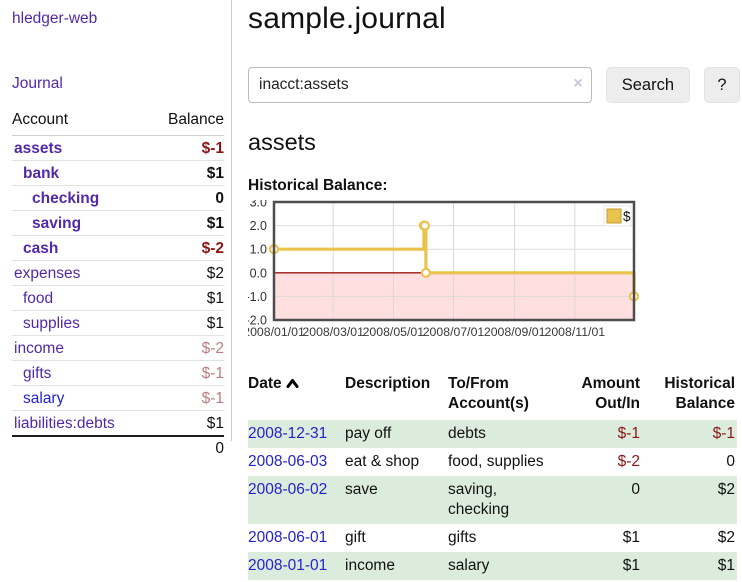 The image size is (742, 582). What do you see at coordinates (118, 148) in the screenshot?
I see `account-row: assets $-1` at bounding box center [118, 148].